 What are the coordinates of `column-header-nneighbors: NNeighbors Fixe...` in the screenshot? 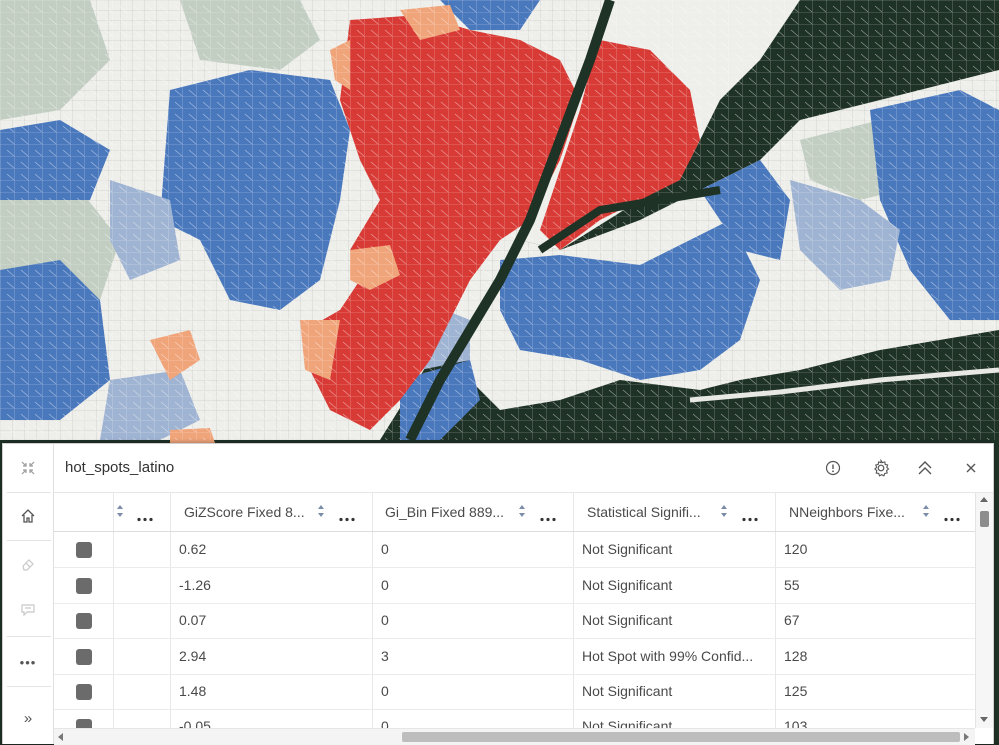 It's located at (847, 512).